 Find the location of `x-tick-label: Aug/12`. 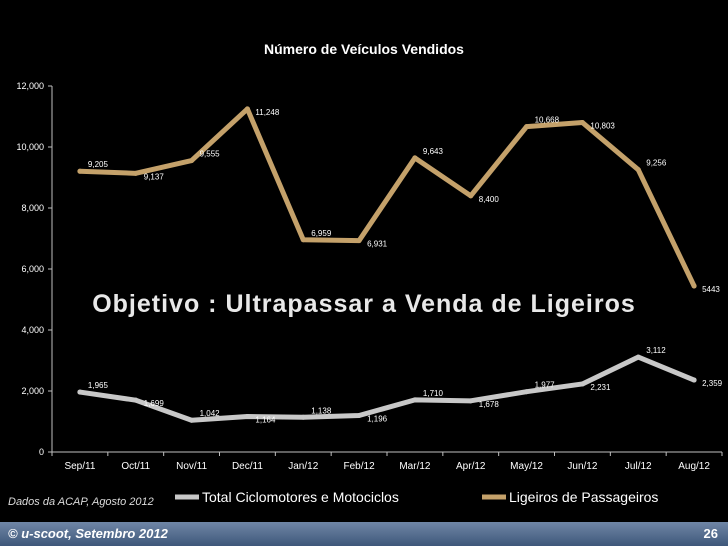

x-tick-label: Aug/12 is located at coordinates (694, 466).